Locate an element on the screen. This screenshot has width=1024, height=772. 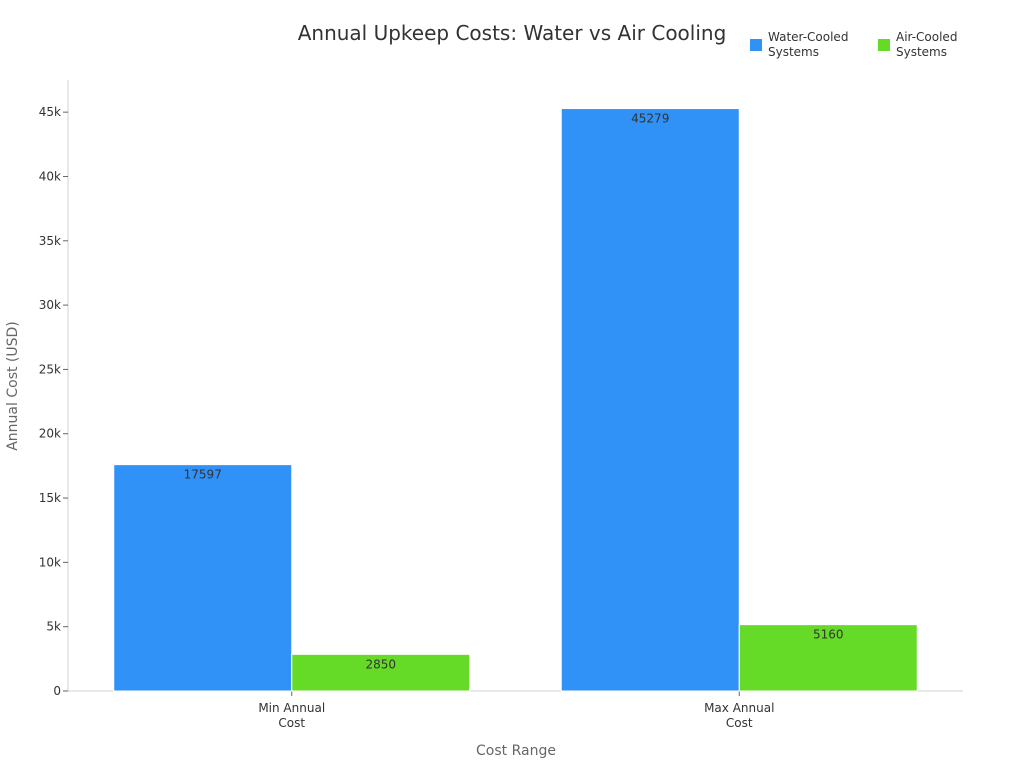
y-tick-label: 25k is located at coordinates (50, 369).